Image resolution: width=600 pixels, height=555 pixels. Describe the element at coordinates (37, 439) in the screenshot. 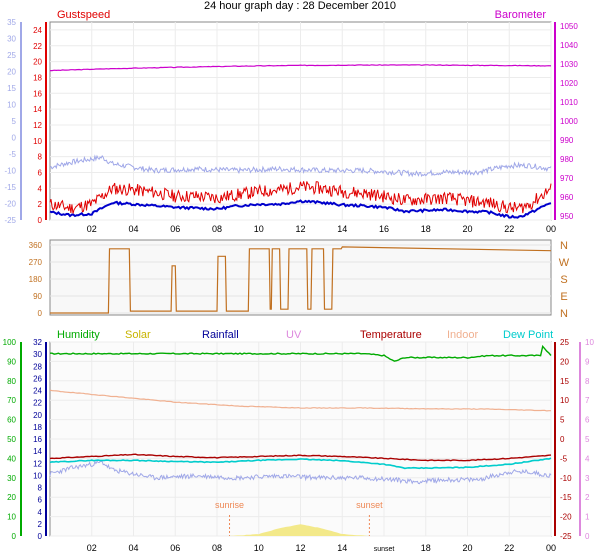

I see `rainfall-tick-label: 16` at that location.